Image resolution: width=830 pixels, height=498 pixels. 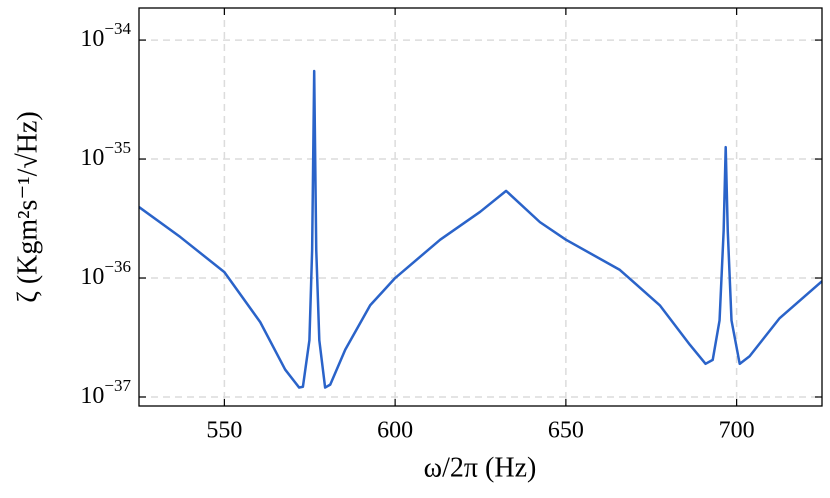 What do you see at coordinates (117, 385) in the screenshot?
I see `y-tick-exponent: −37` at bounding box center [117, 385].